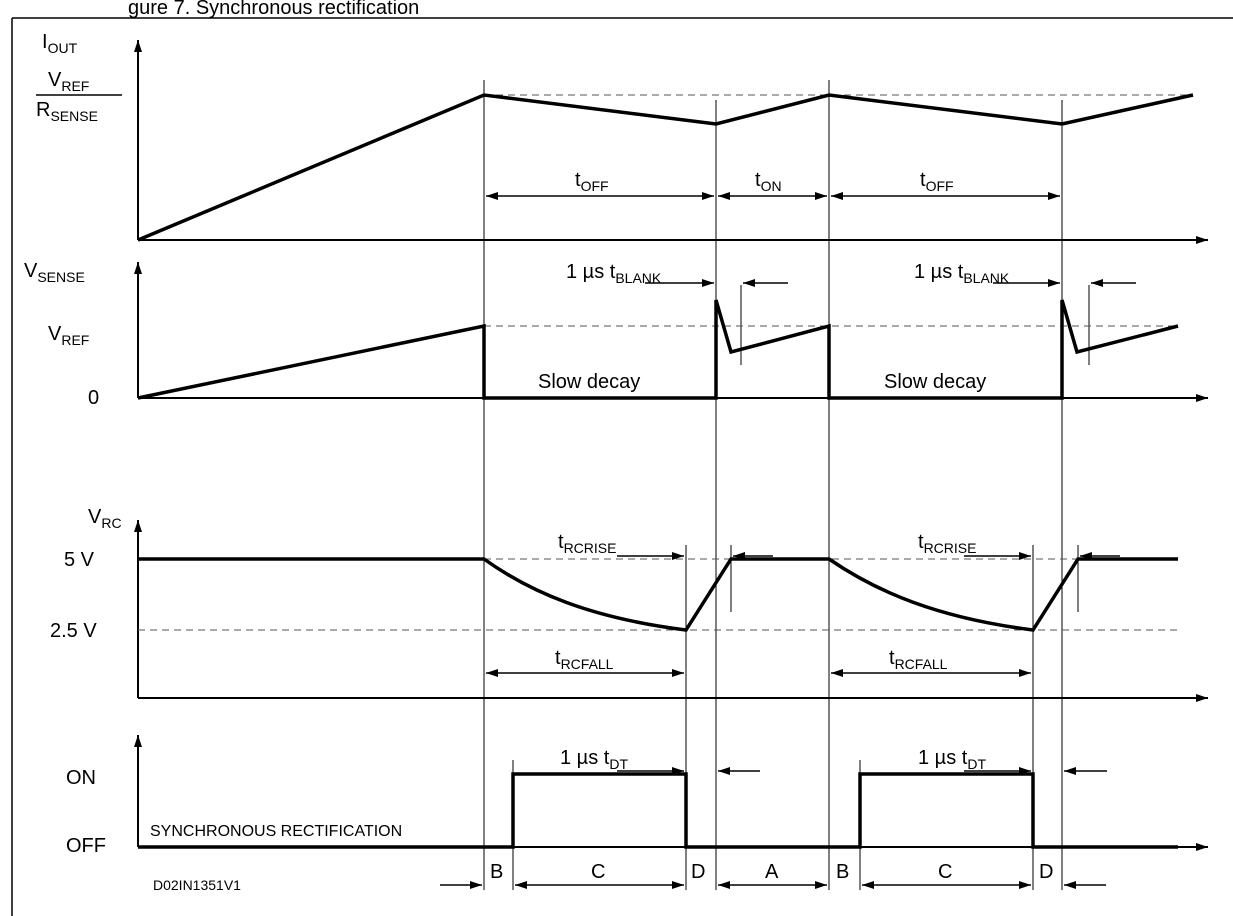 Image resolution: width=1233 pixels, height=916 pixels. Describe the element at coordinates (935, 382) in the screenshot. I see `slow-decay-label-2: Slow decay` at that location.